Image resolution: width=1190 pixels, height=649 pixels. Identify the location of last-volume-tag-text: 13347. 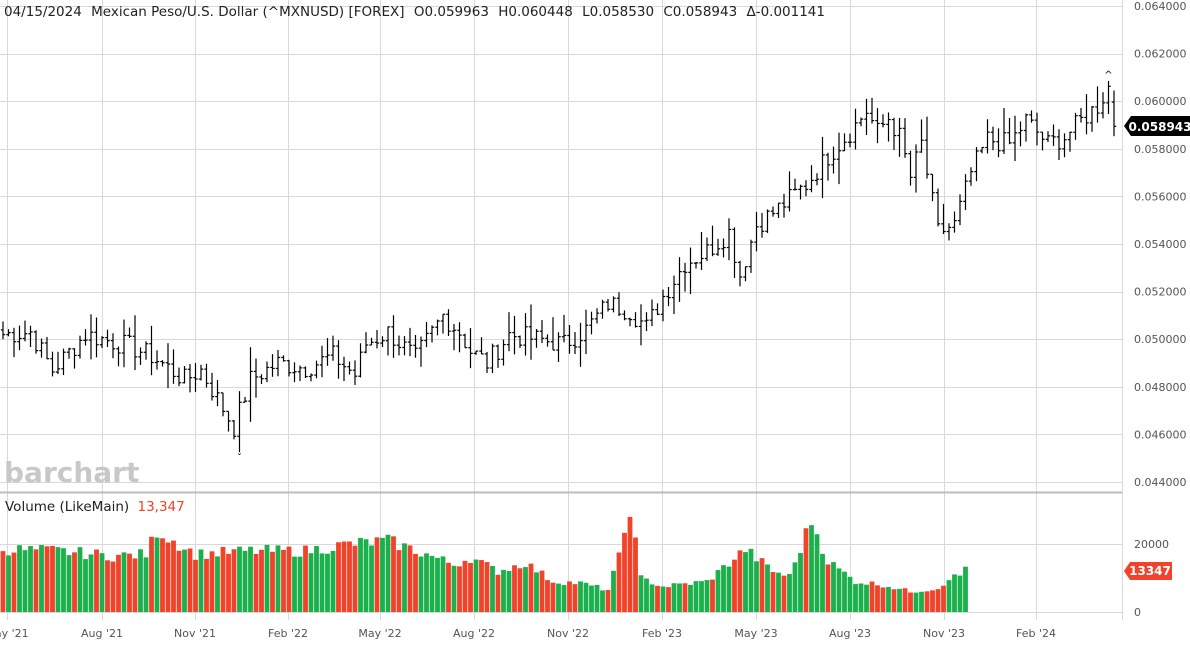
(1150, 571).